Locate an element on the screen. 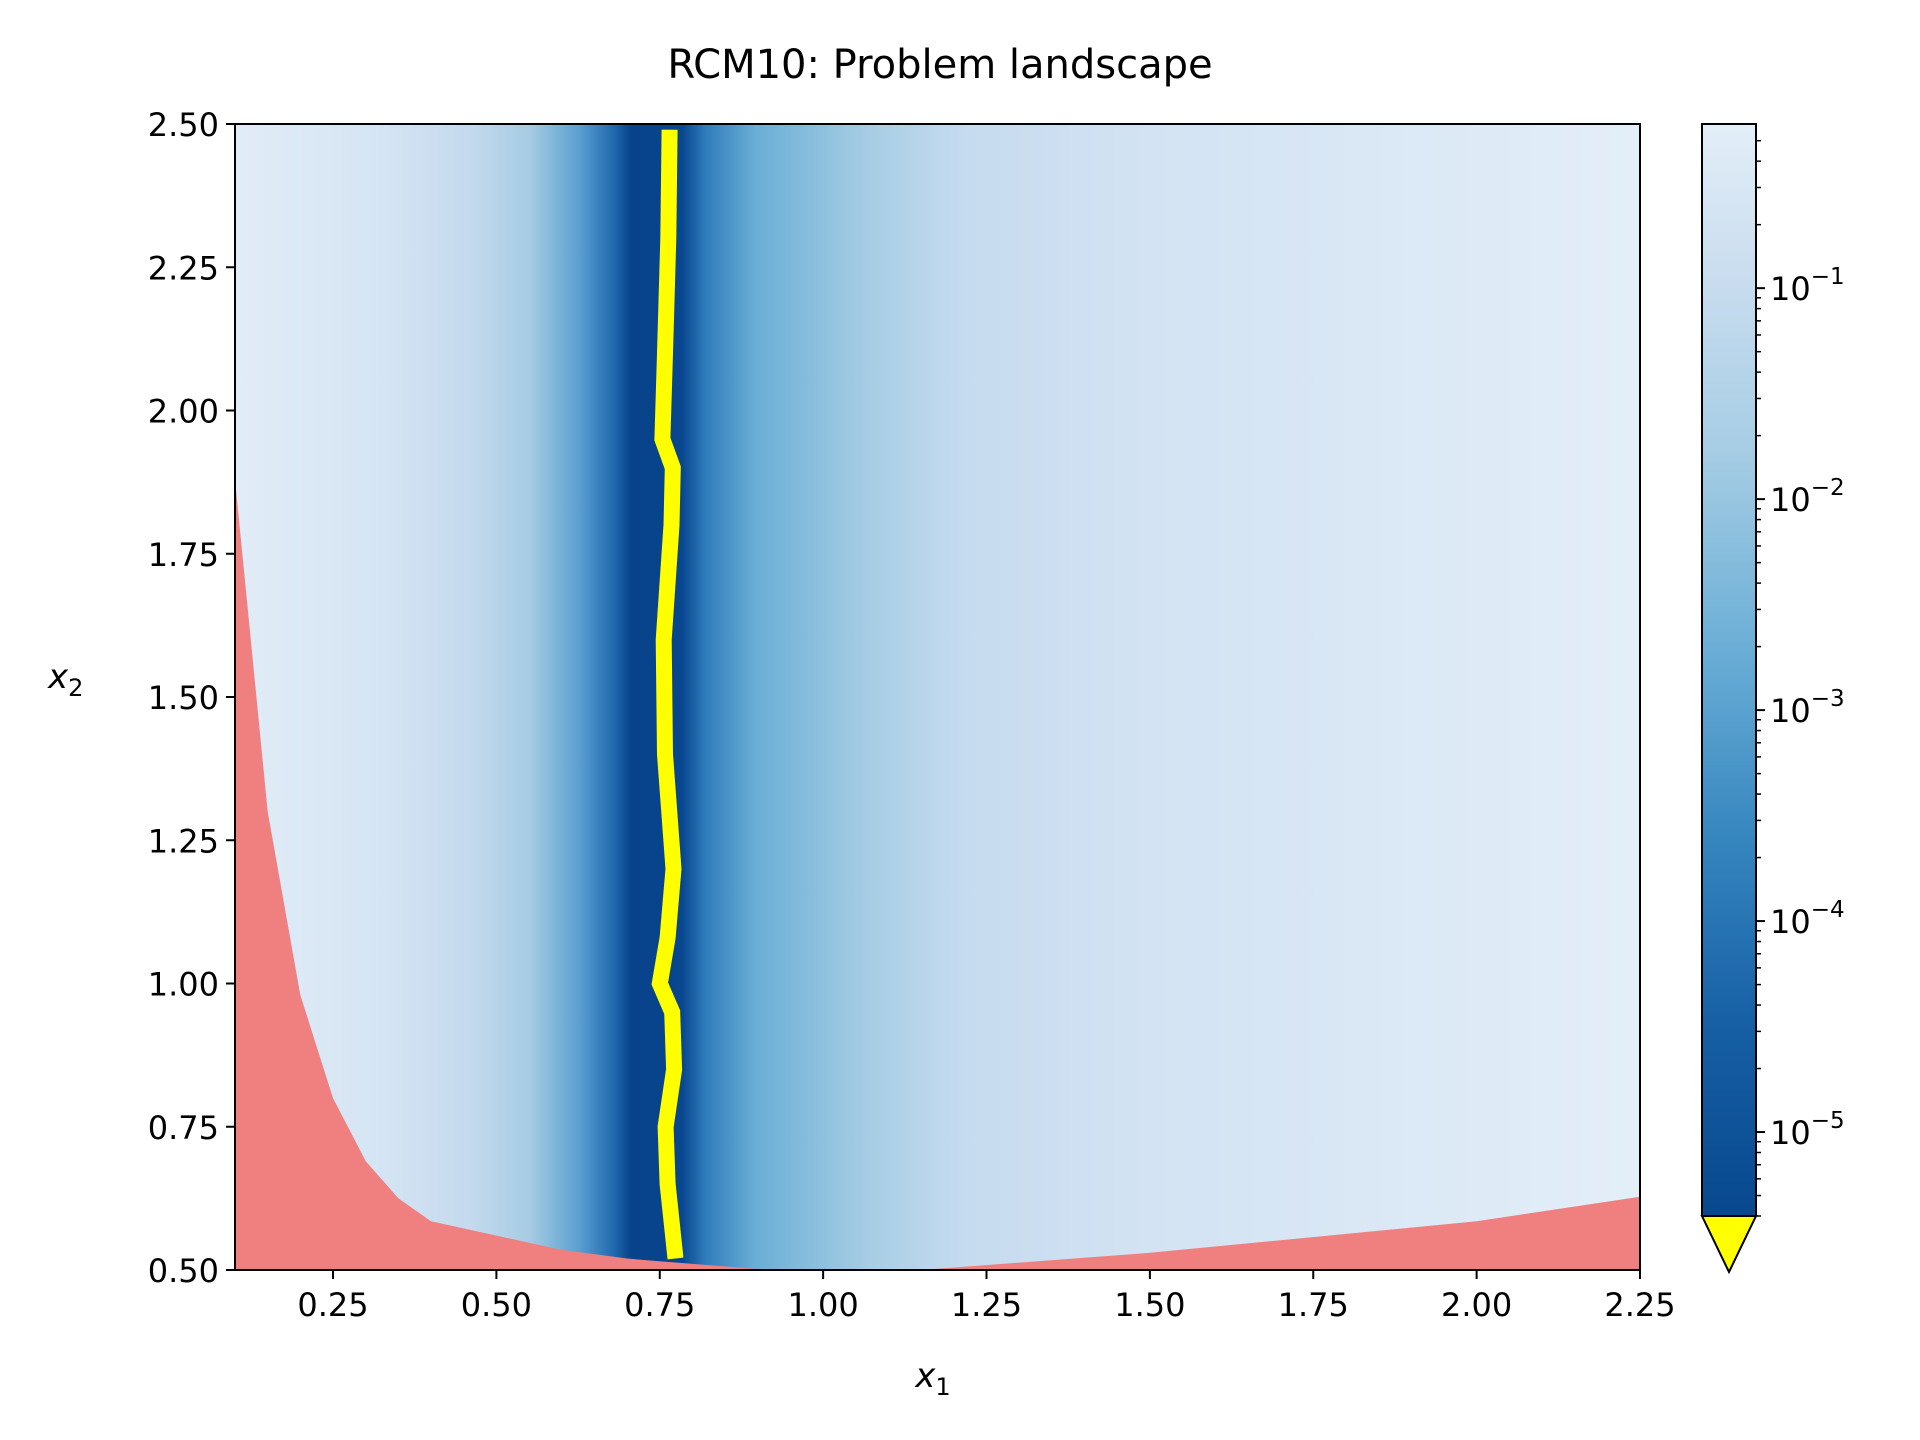 The width and height of the screenshot is (1920, 1440). x-axis: 0.25 0.50 0.75 1.00 1.25 1.50 1.75 2.00 2.25 is located at coordinates (986, 1297).